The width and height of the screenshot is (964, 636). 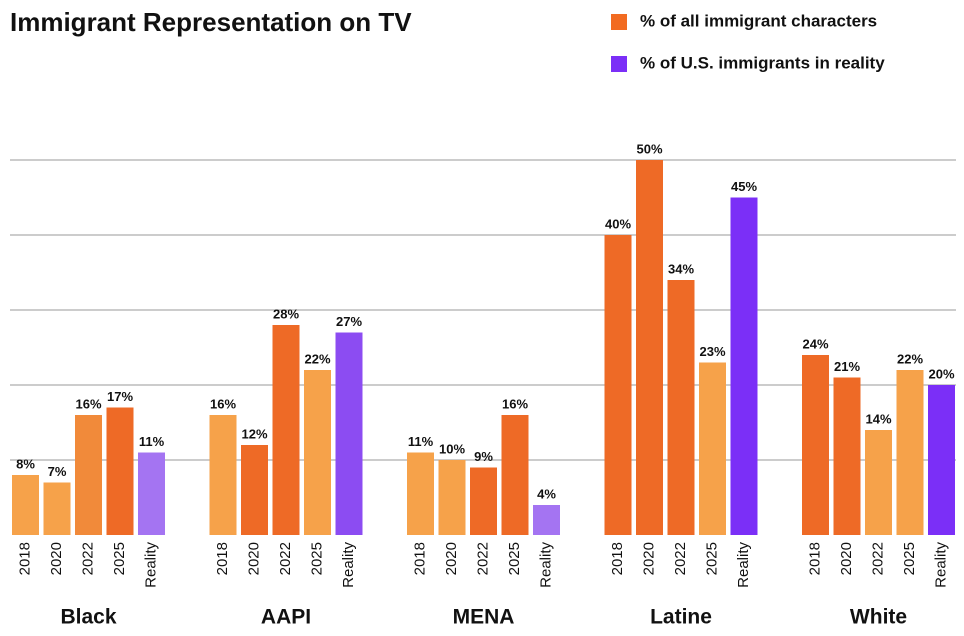 I want to click on value-label: 7%, so click(x=57, y=471).